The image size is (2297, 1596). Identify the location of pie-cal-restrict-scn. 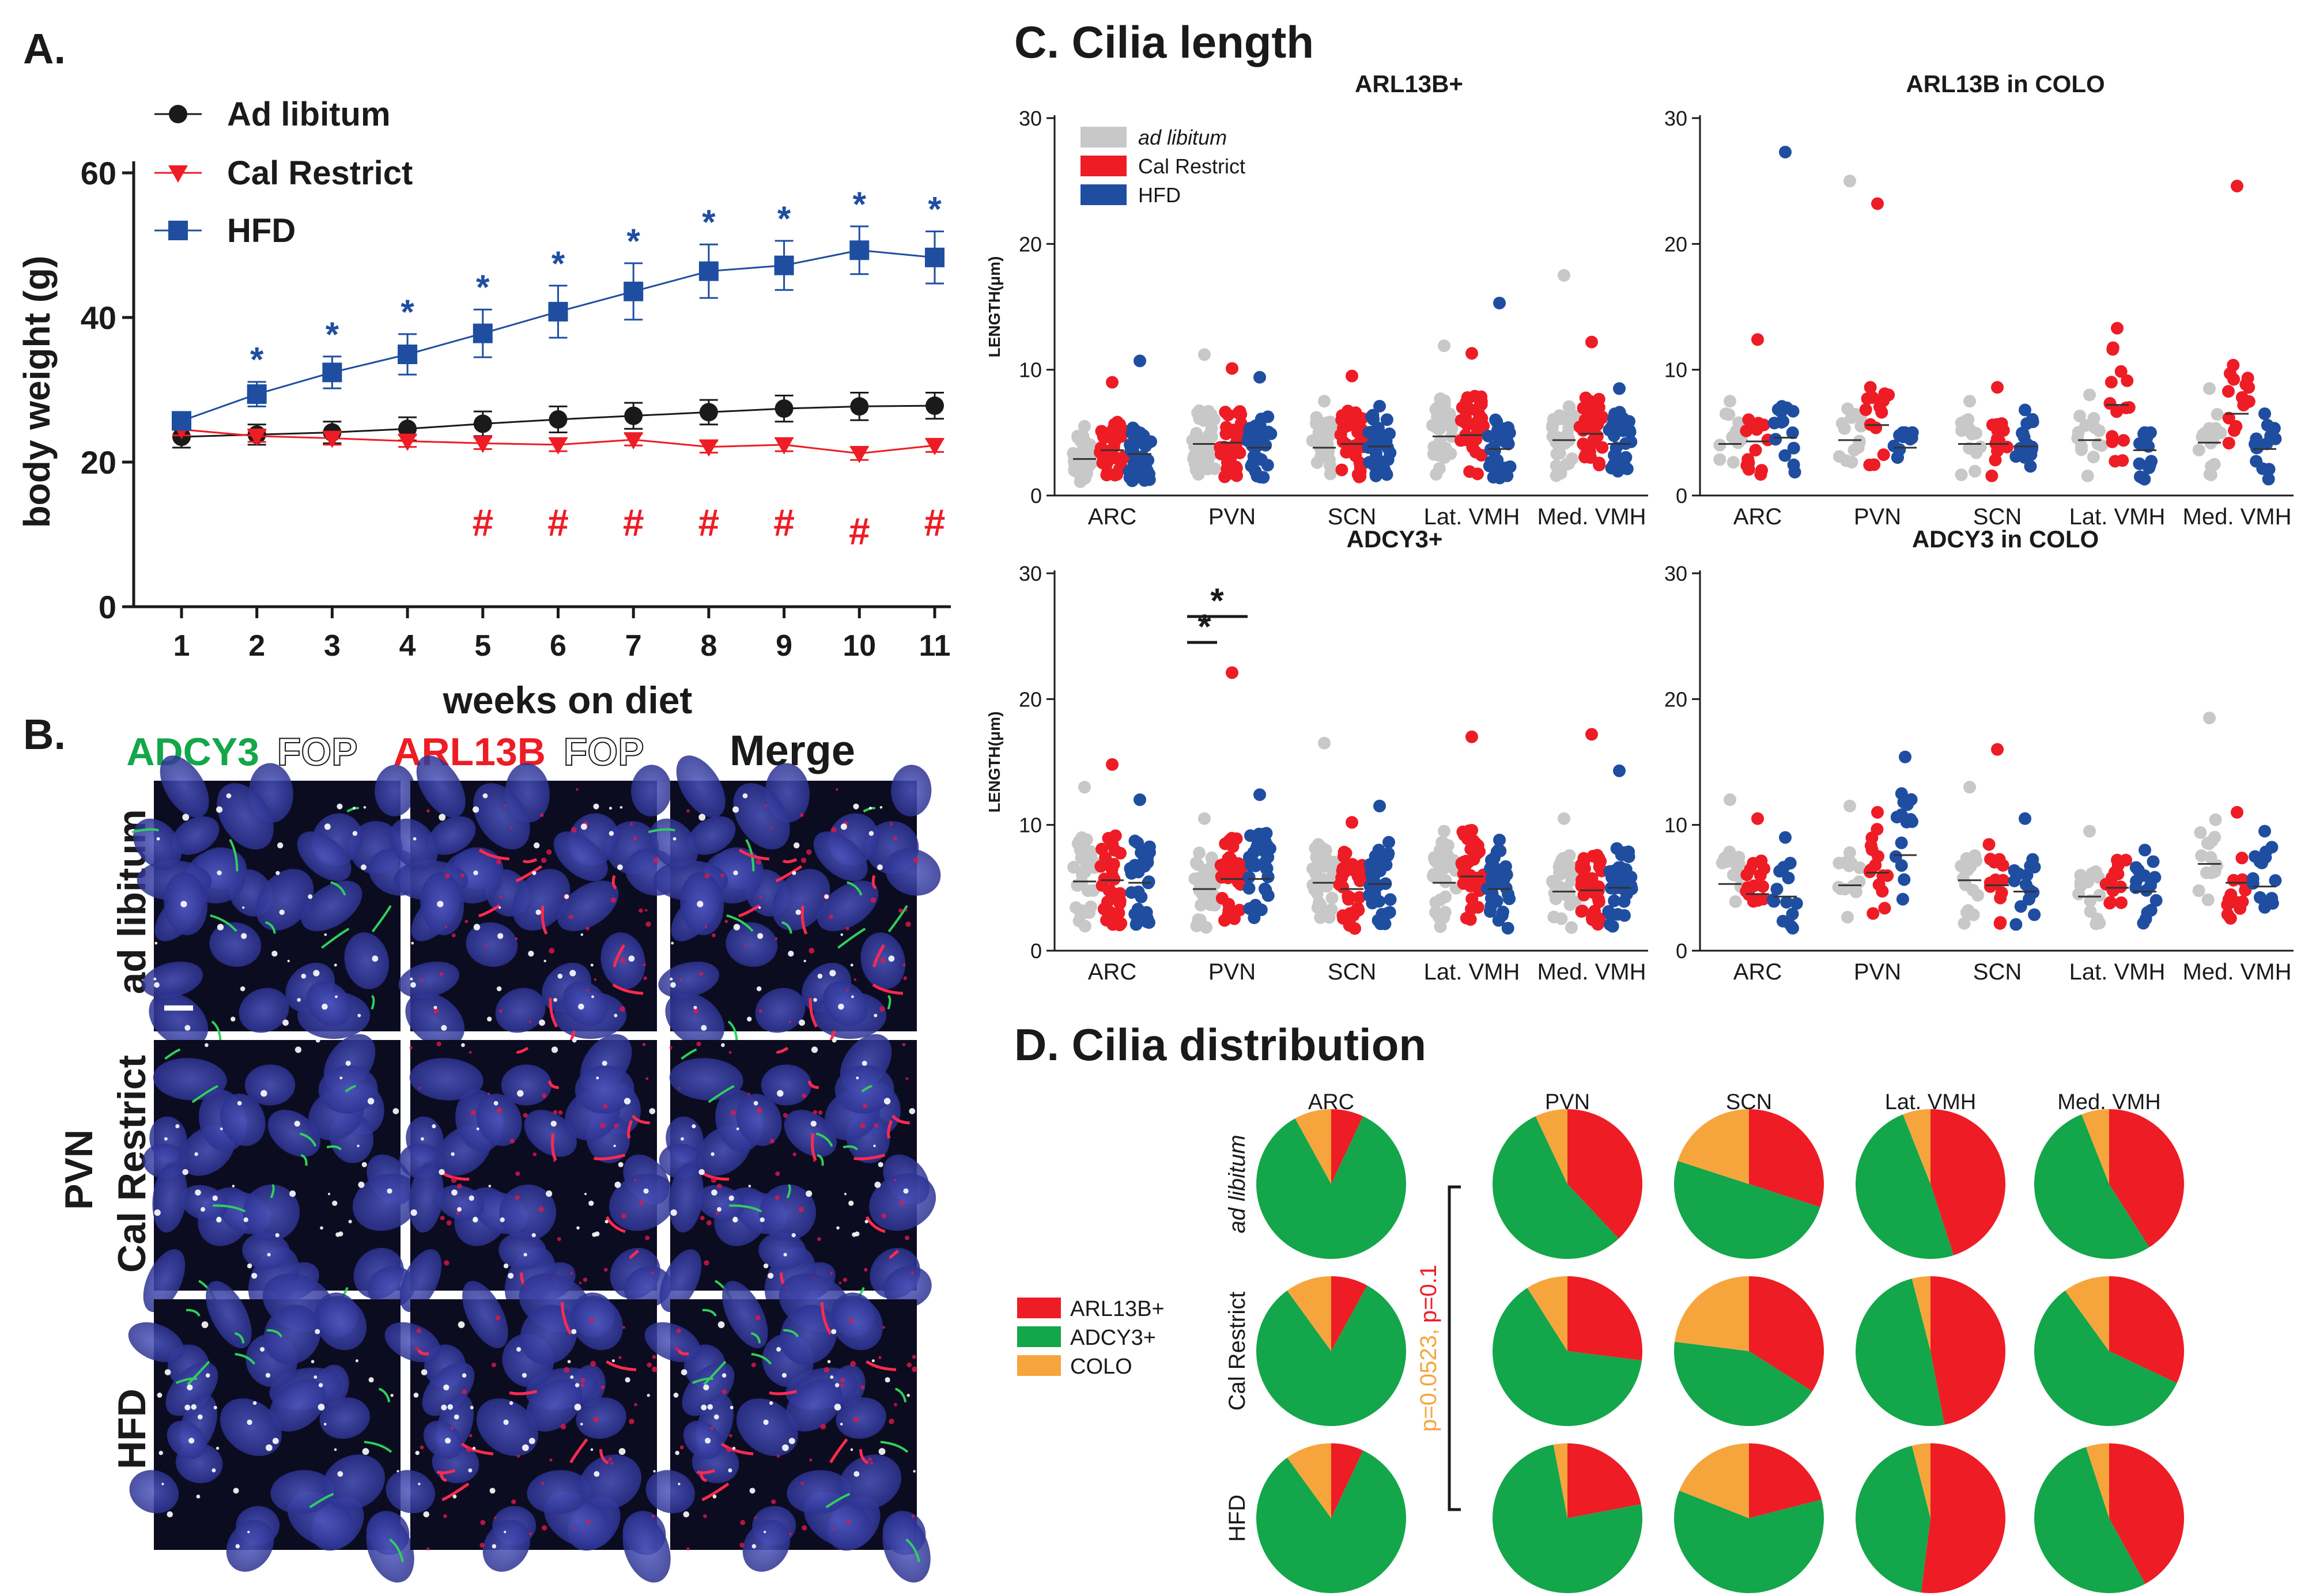
(1749, 1351).